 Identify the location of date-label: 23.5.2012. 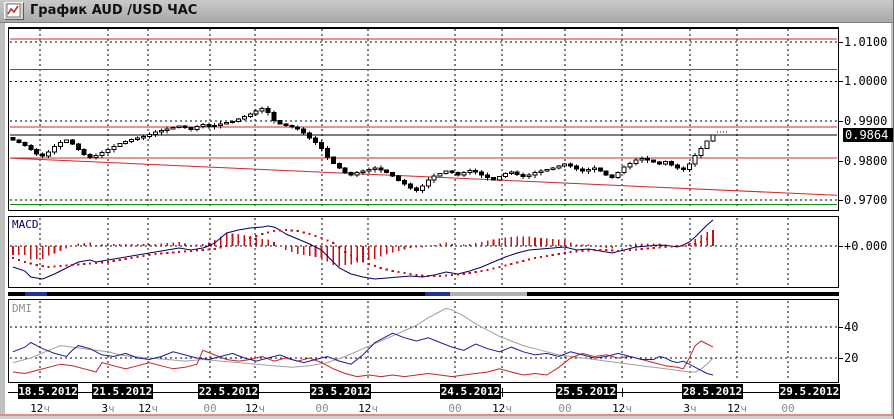
(340, 391).